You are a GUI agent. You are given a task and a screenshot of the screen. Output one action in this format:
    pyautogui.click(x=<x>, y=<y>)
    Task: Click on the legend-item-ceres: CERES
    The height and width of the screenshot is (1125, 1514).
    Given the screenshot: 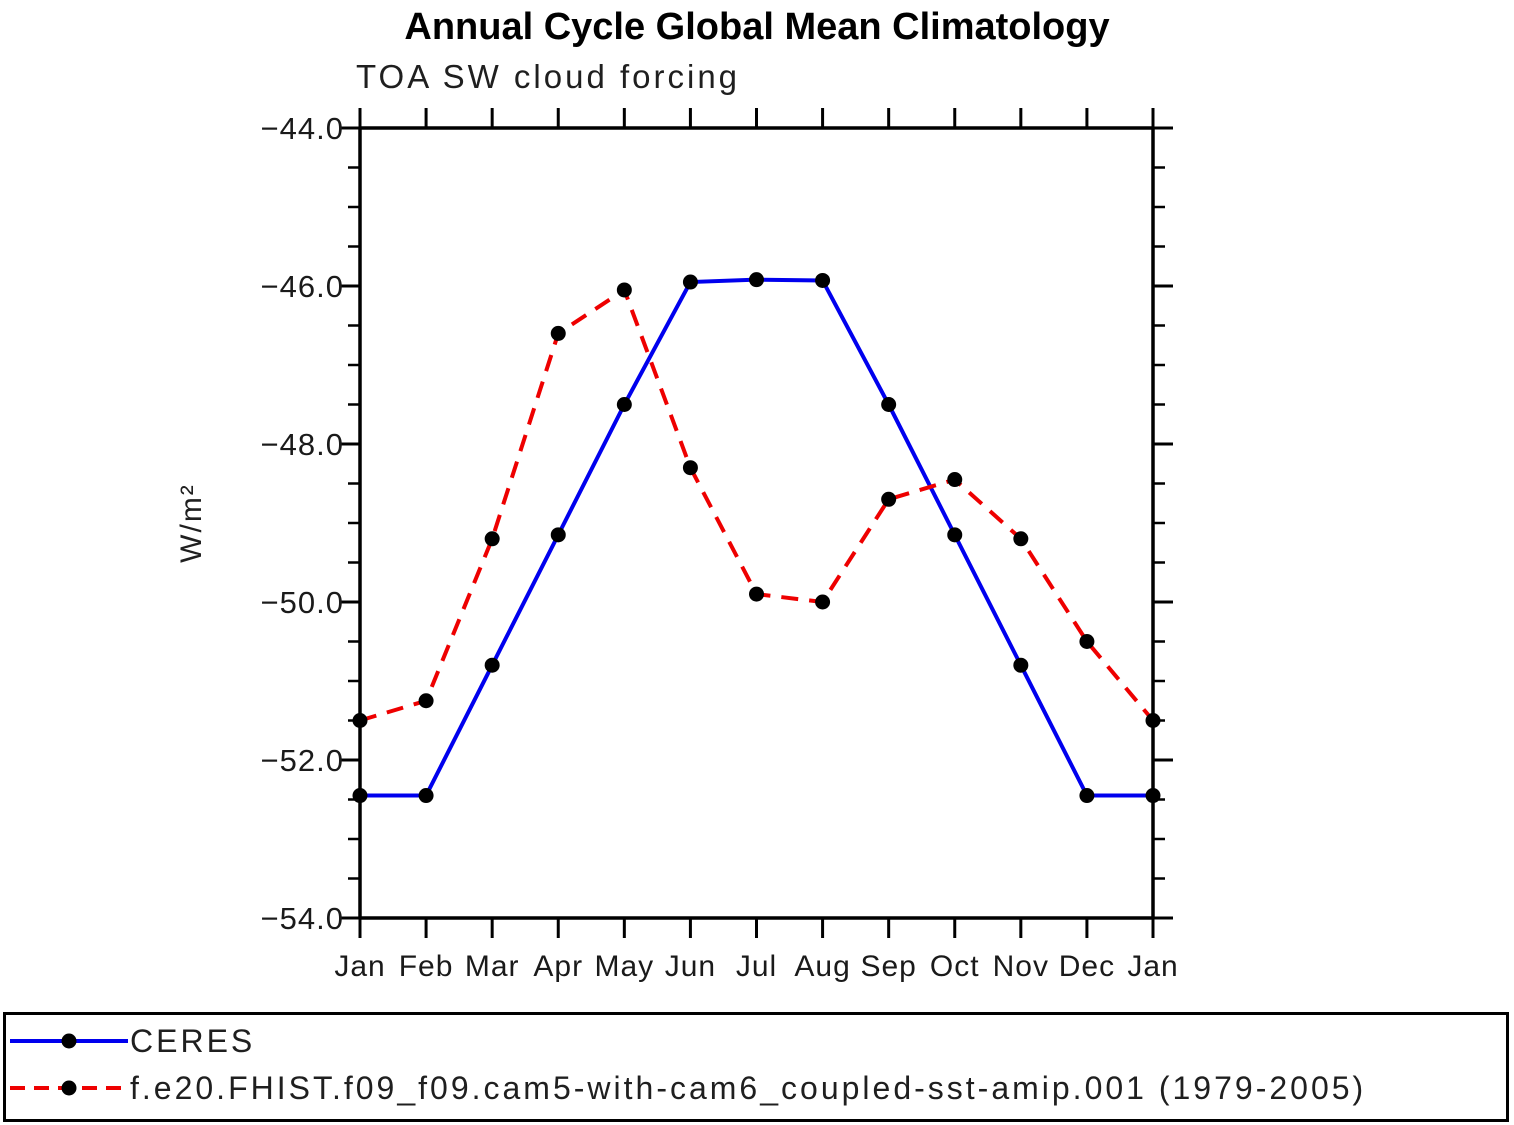 What is the action you would take?
    pyautogui.click(x=131, y=1041)
    